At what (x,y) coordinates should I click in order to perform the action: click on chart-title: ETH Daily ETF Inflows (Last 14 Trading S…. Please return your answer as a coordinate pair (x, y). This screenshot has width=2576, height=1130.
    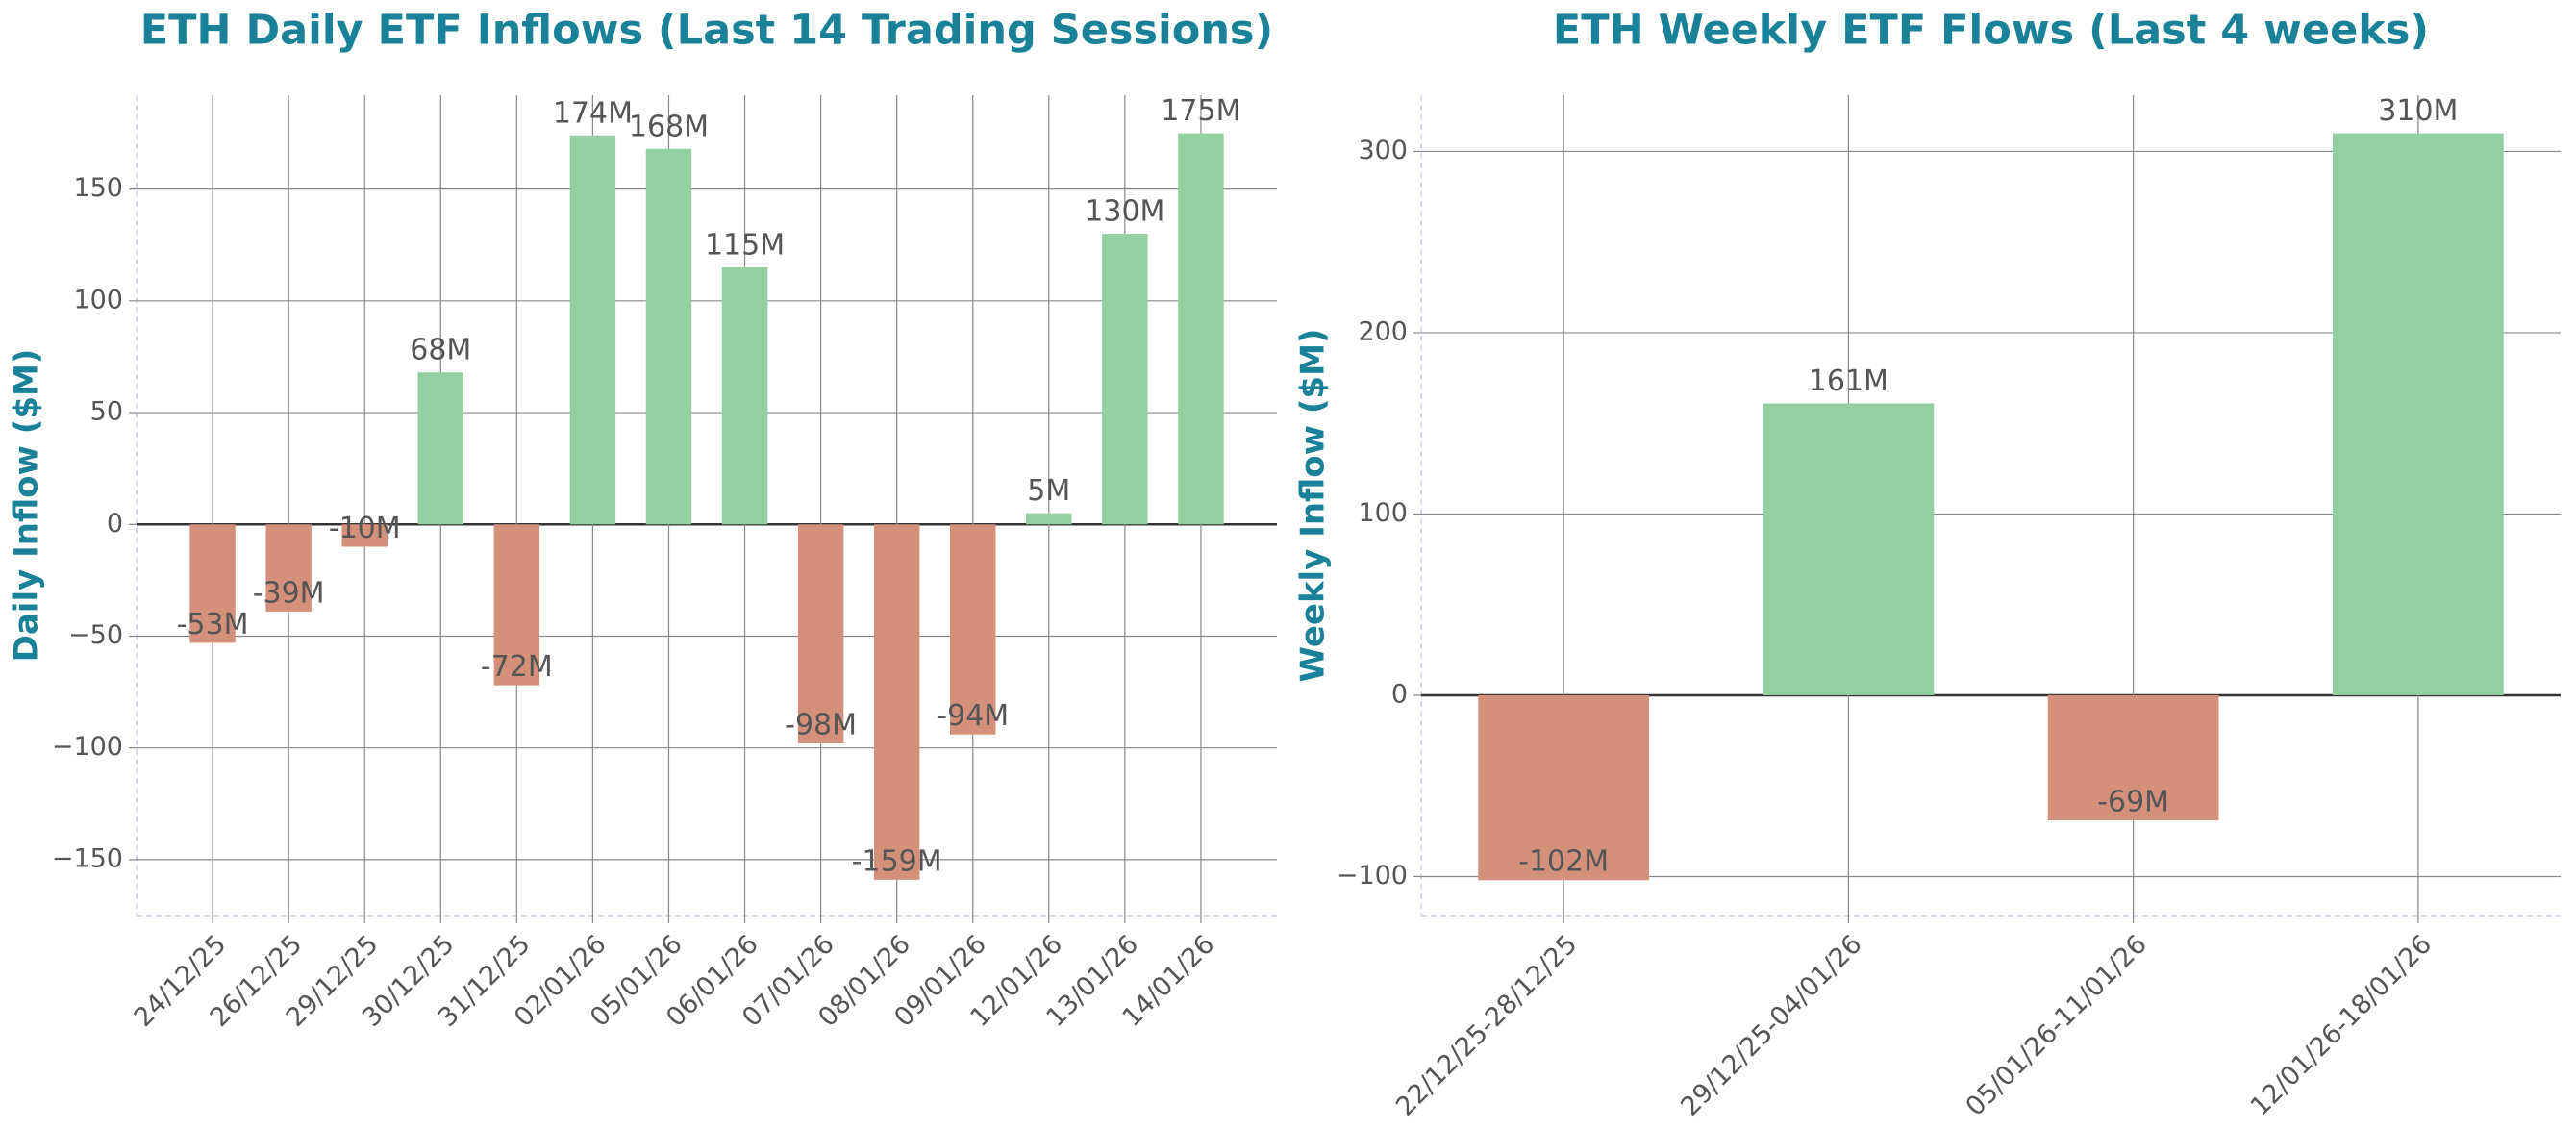
    Looking at the image, I should click on (706, 31).